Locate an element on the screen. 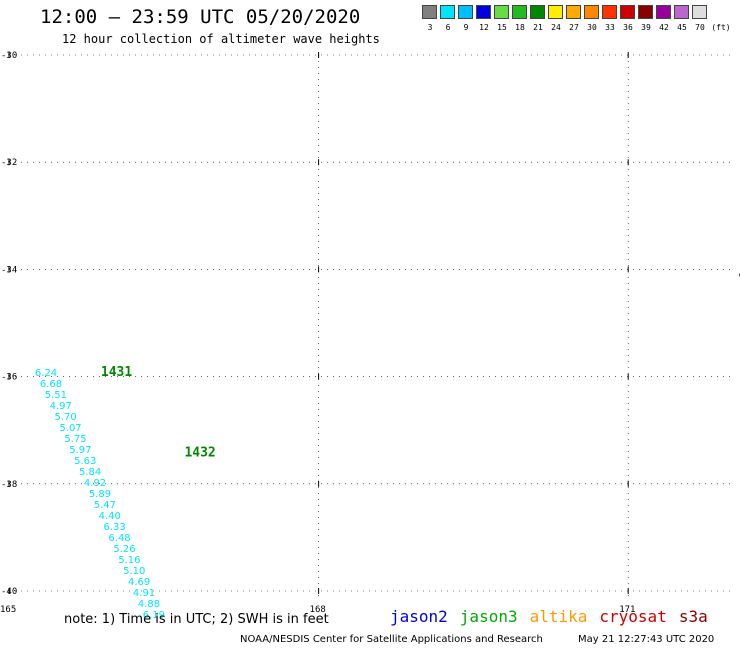  wave-height-value: 6.33 is located at coordinates (115, 527).